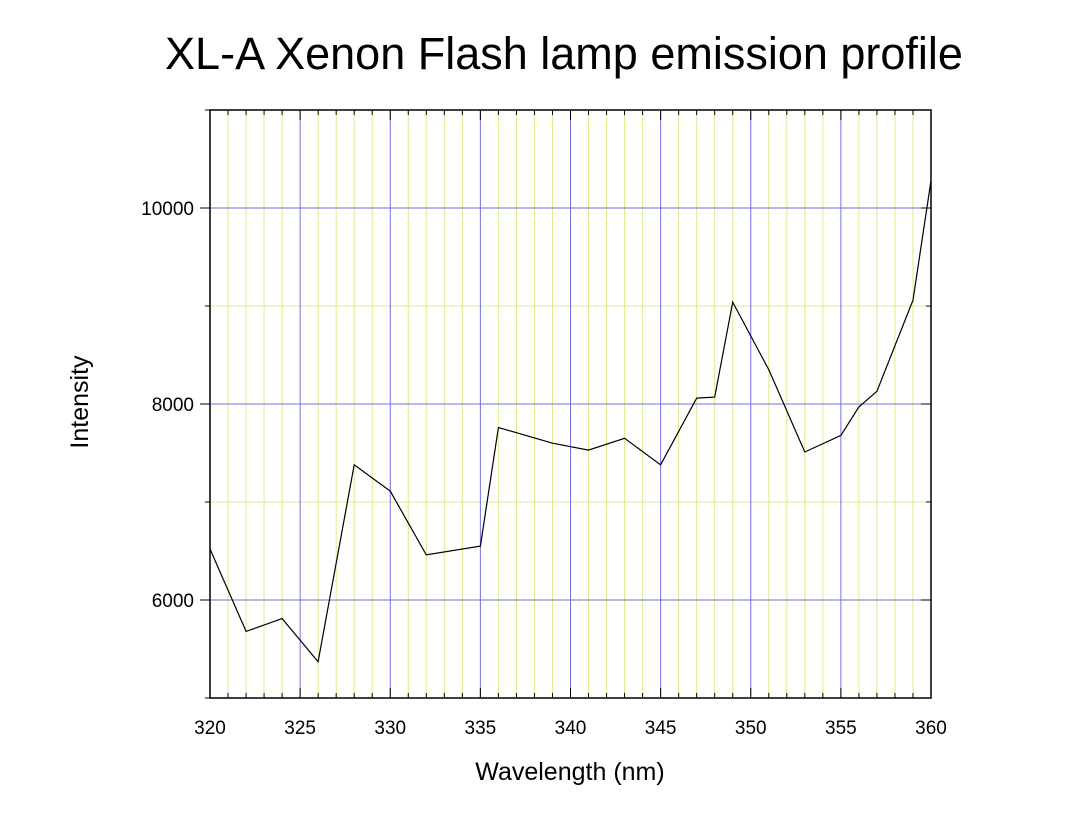 Image resolution: width=1078 pixels, height=835 pixels. What do you see at coordinates (80, 402) in the screenshot?
I see `y-axis-label: Intensity` at bounding box center [80, 402].